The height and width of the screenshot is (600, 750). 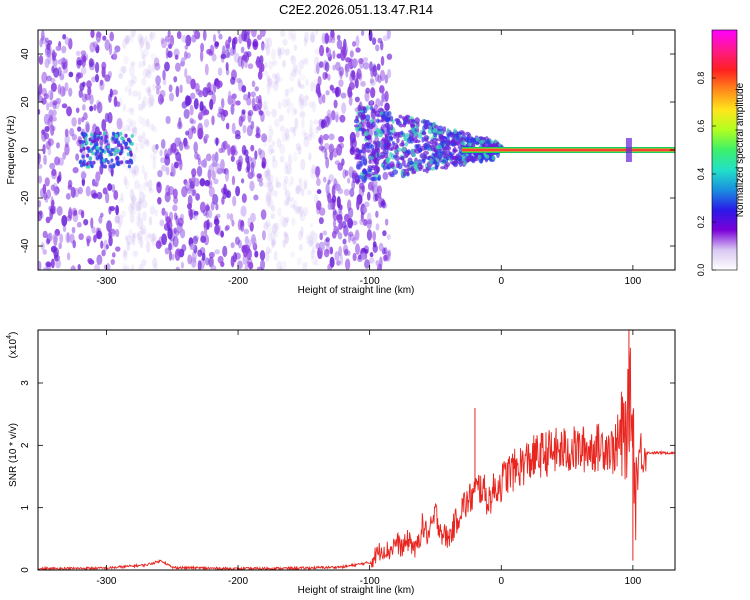 What do you see at coordinates (13, 455) in the screenshot?
I see `snr-y-label: SNR (10 * v/v)` at bounding box center [13, 455].